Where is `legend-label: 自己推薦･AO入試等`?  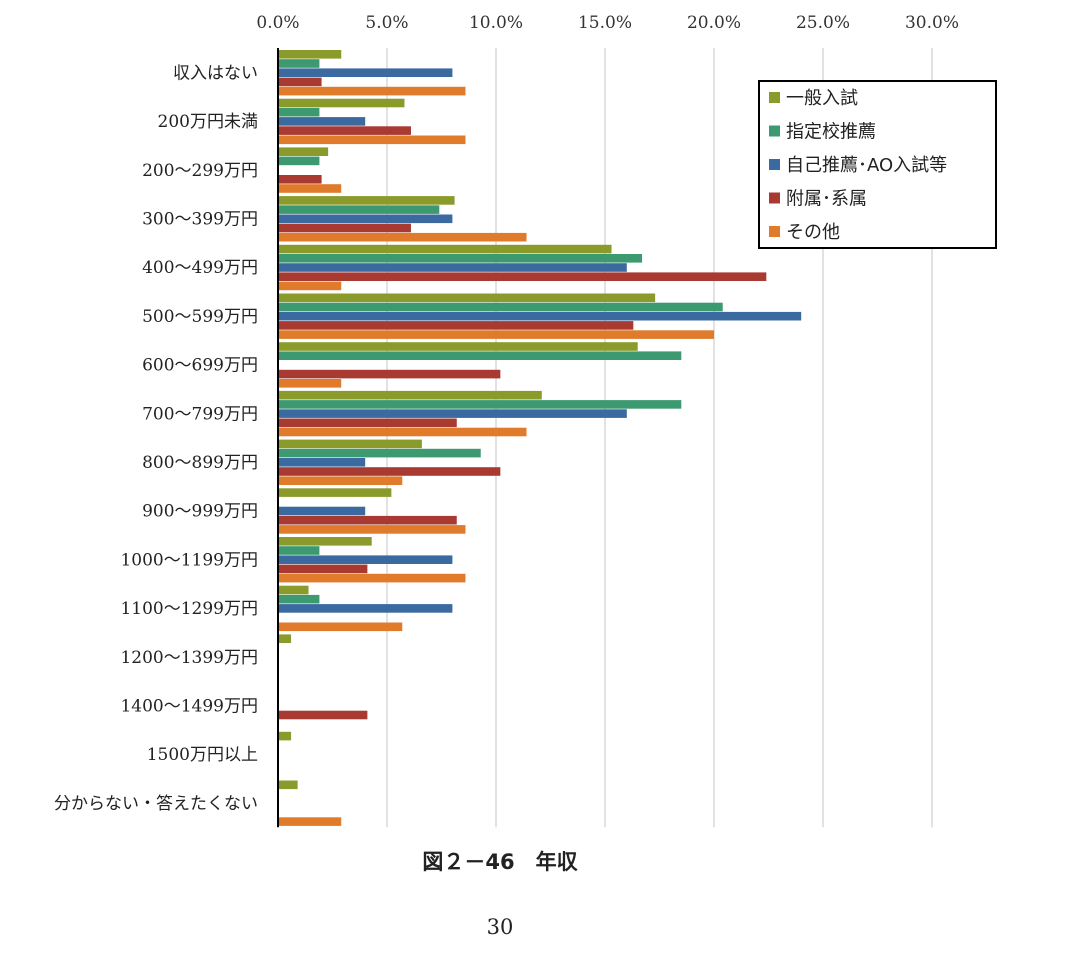 legend-label: 自己推薦･AO入試等 is located at coordinates (866, 165).